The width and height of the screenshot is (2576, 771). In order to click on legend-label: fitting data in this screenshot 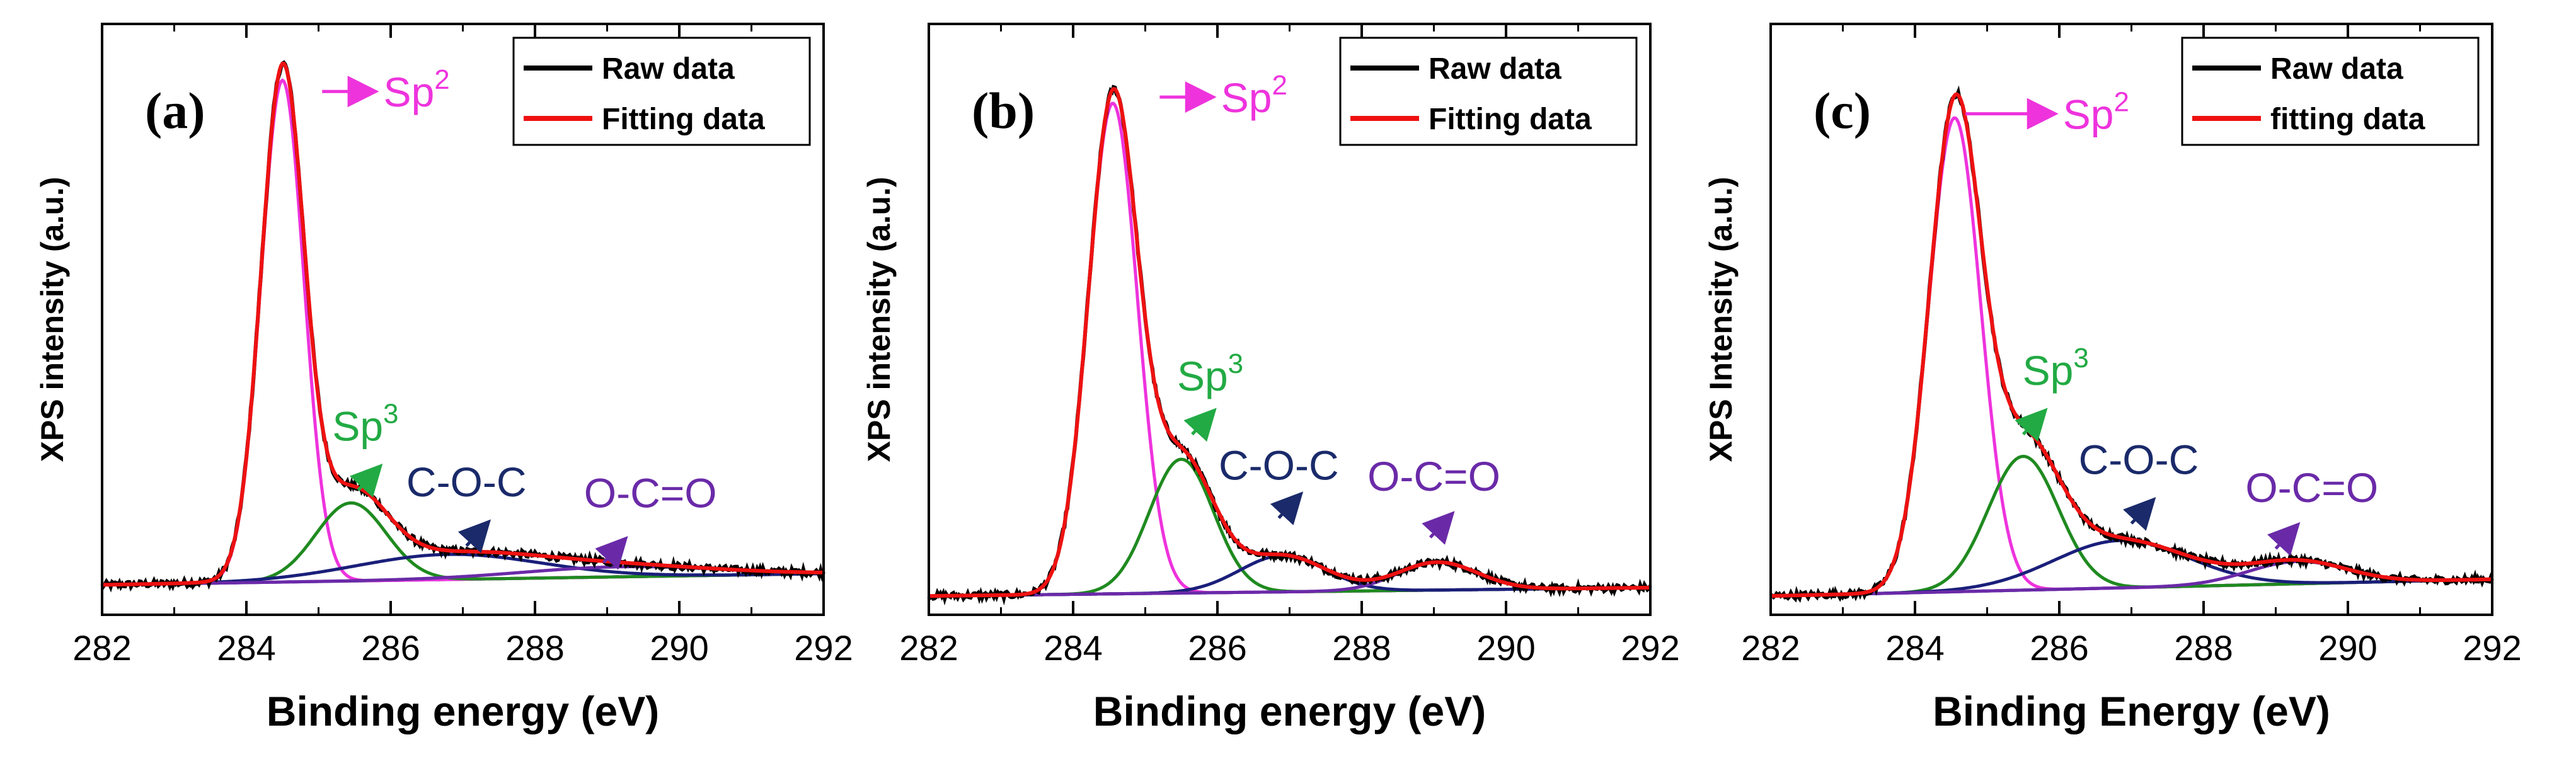, I will do `click(2347, 119)`.